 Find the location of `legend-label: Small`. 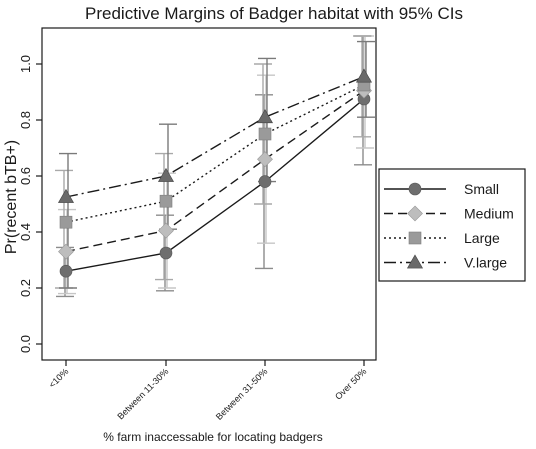

legend-label: Small is located at coordinates (481, 189).